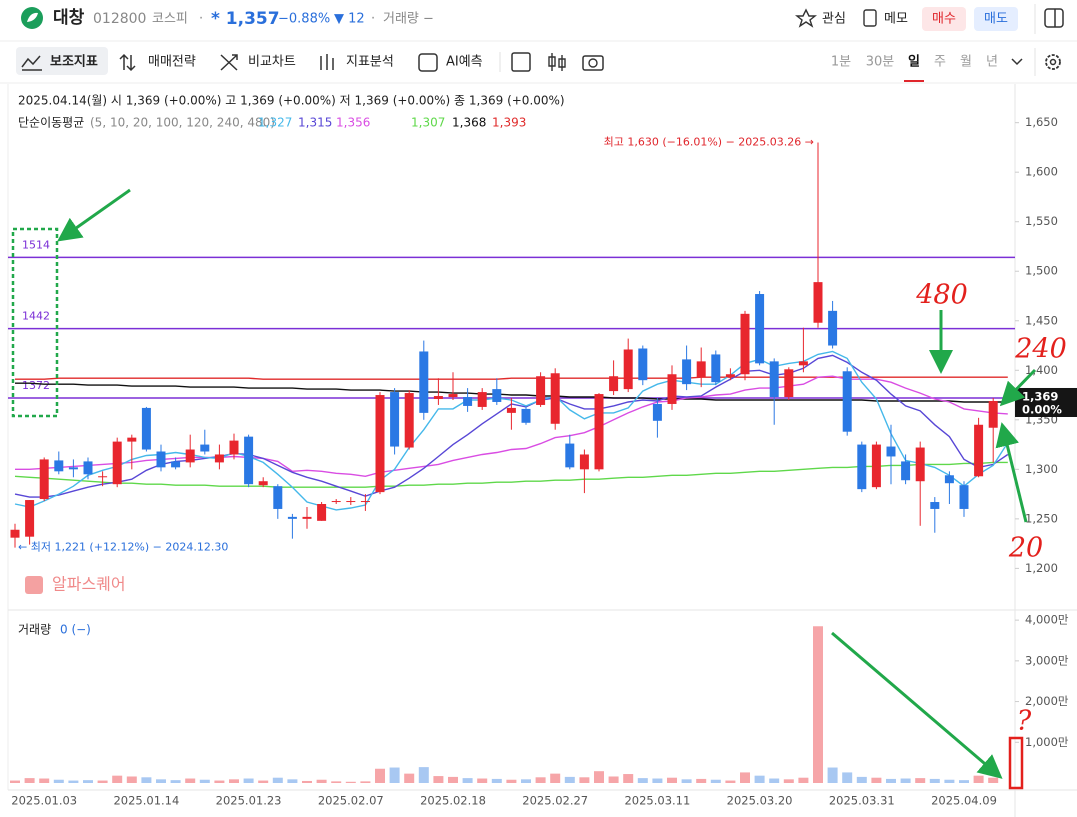  I want to click on x-tick-label: 2025.02.27, so click(555, 801).